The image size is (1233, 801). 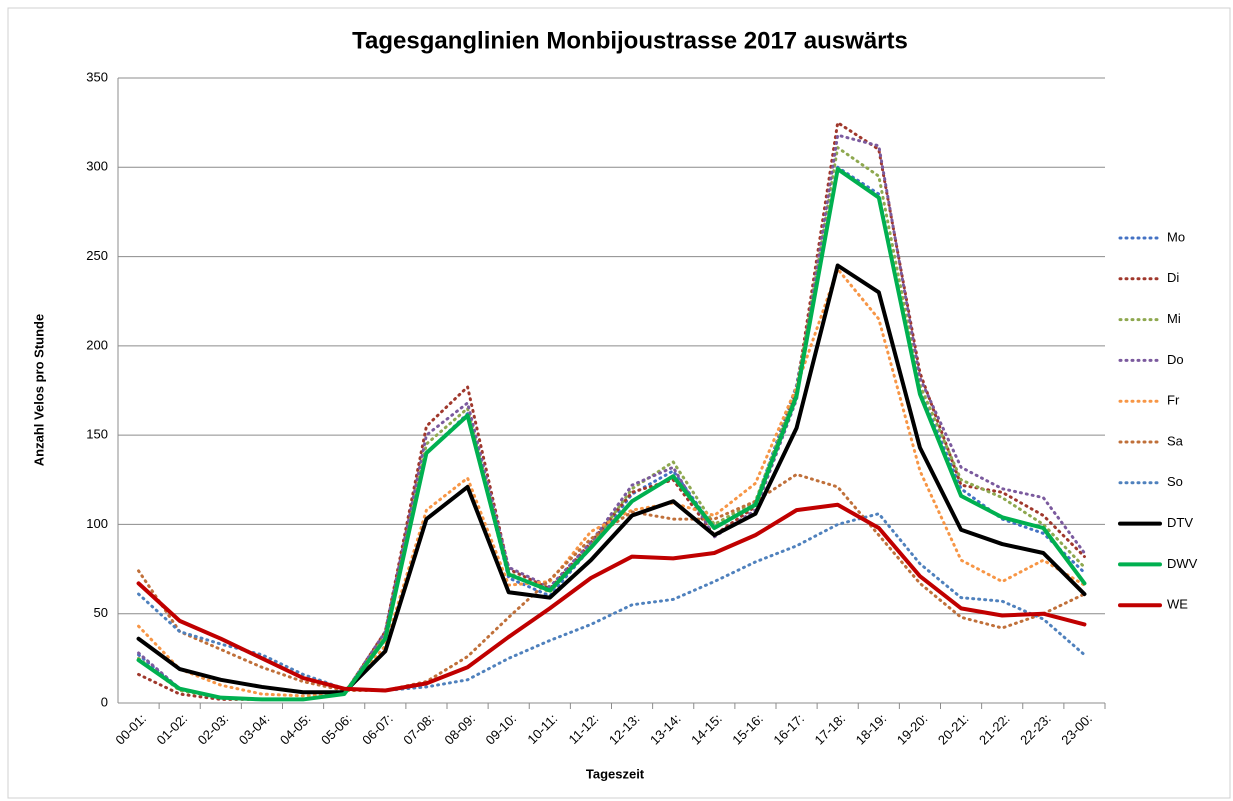 I want to click on x-axis-title: Tageszeit, so click(x=615, y=773).